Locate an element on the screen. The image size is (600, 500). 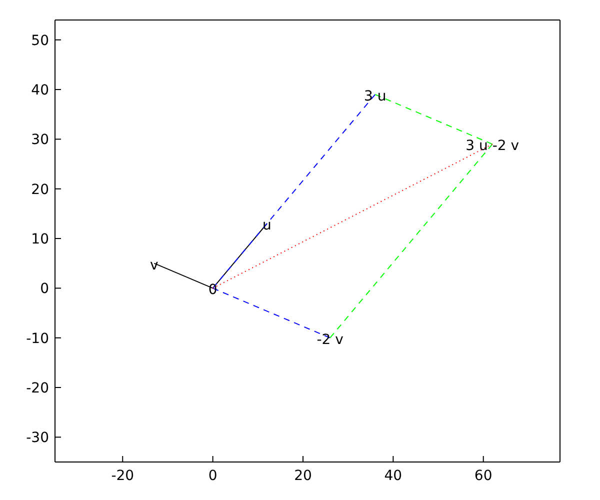
annotation: 3 u -2 v is located at coordinates (493, 146).